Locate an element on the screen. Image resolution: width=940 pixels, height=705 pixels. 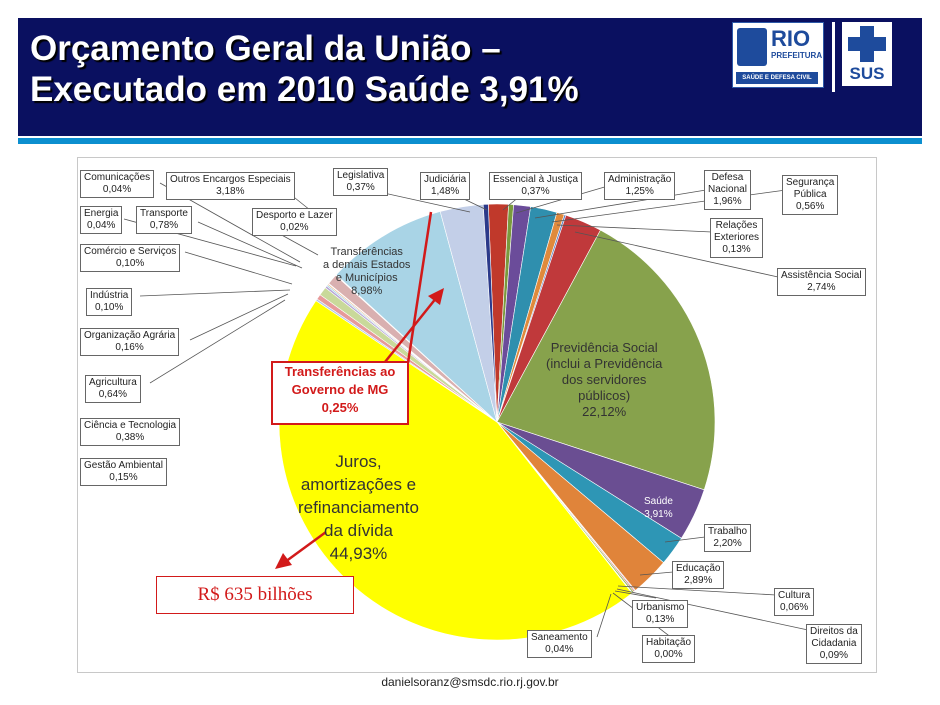
label-urbanismo-name: Urbanismo is located at coordinates (660, 607).